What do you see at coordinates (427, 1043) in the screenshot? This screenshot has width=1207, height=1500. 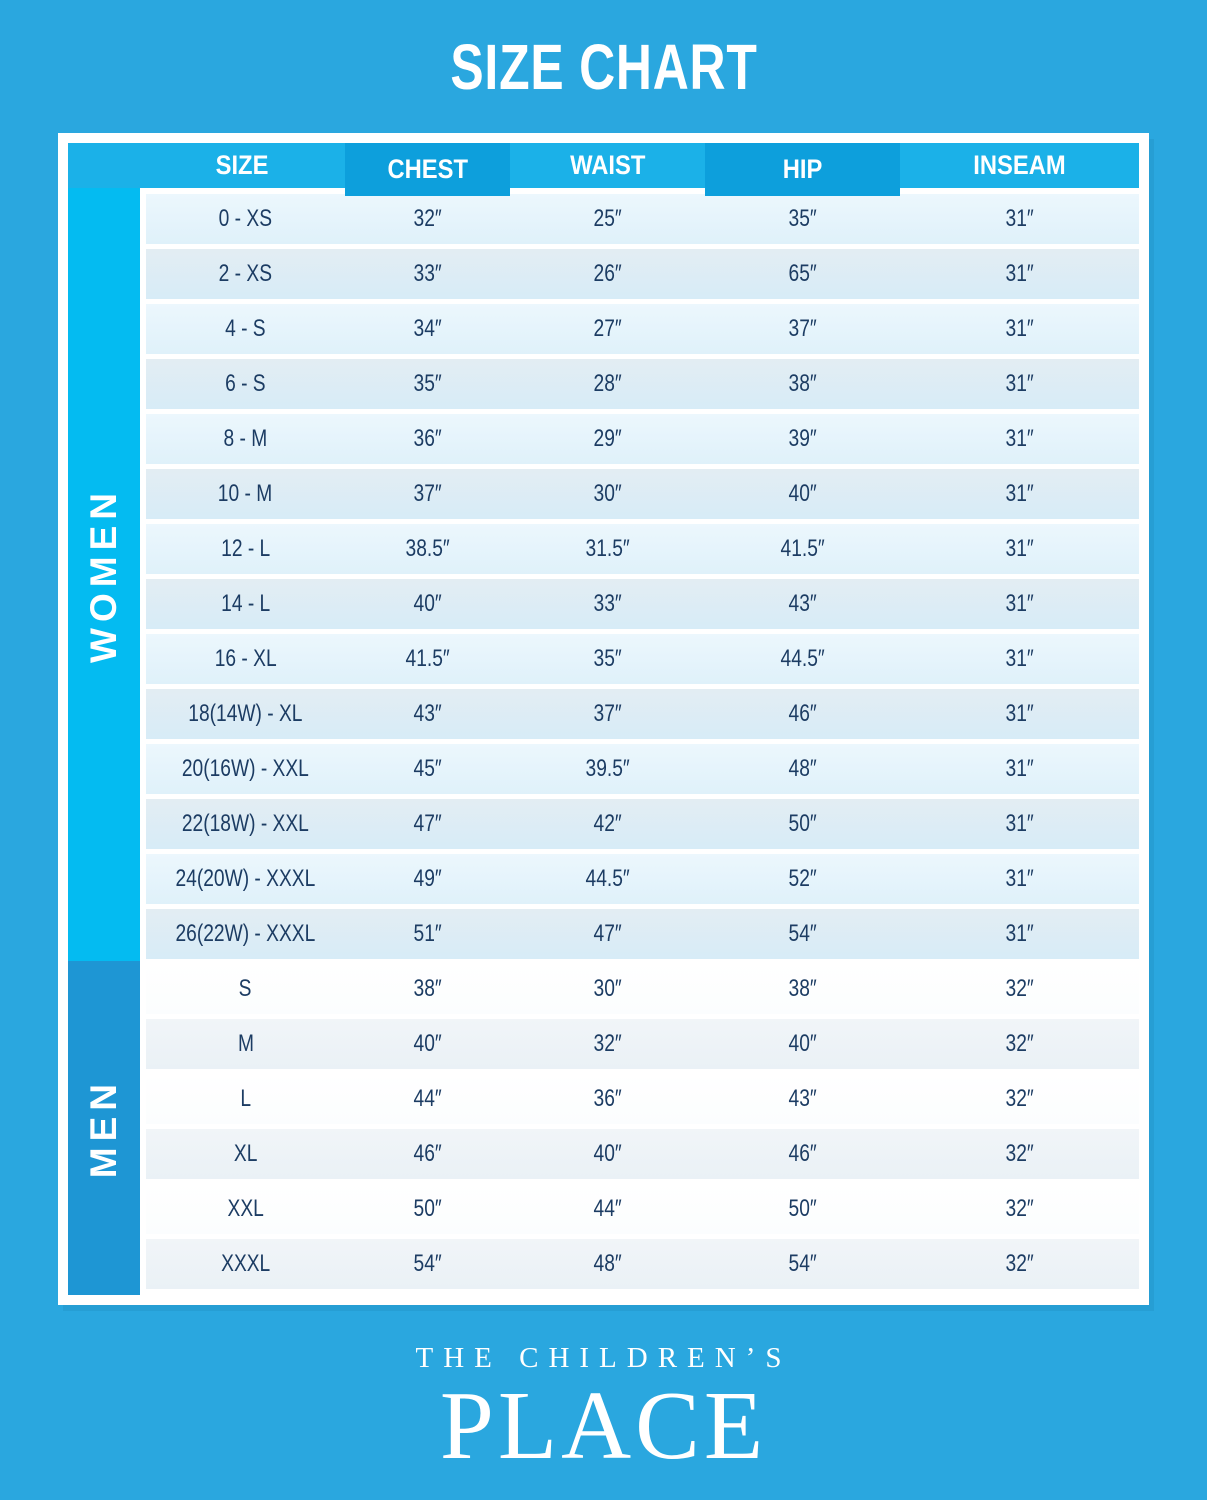 I see `chest-value: 40″` at bounding box center [427, 1043].